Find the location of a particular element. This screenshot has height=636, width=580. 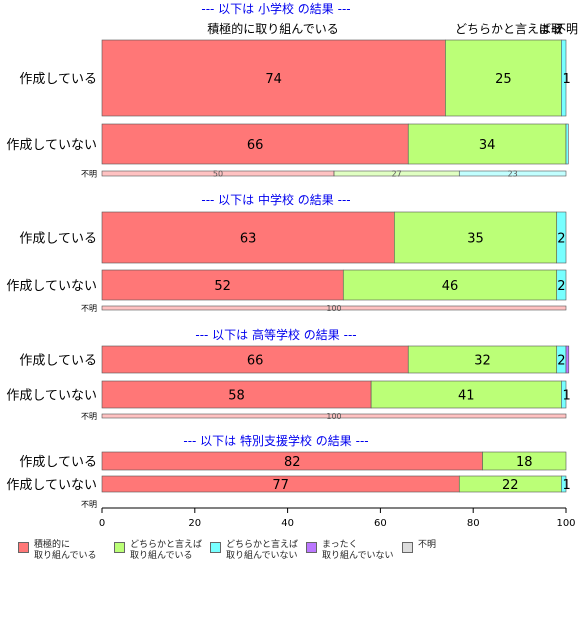

legend-item: 不明 is located at coordinates (450, 551).